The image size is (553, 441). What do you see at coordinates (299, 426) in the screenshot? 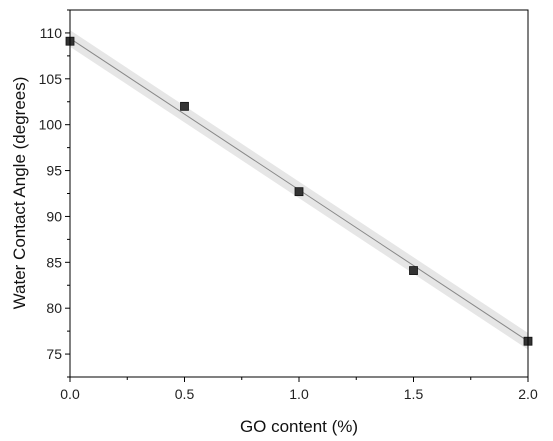
I see `x-axis-title: GO content (%)` at bounding box center [299, 426].